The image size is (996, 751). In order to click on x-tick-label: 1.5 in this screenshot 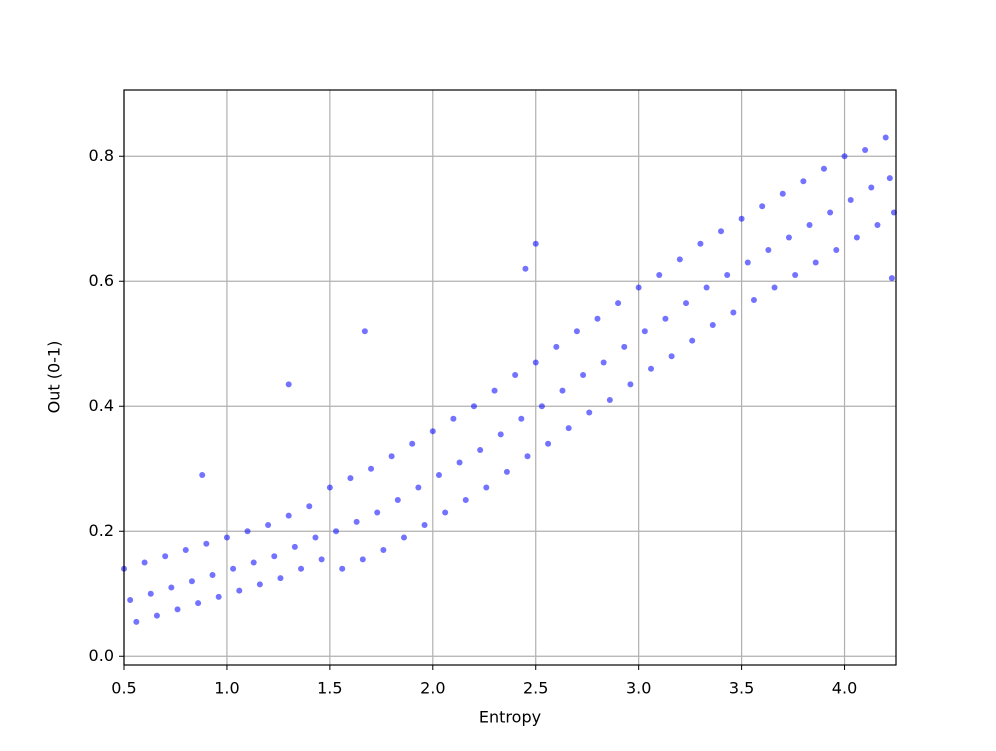, I will do `click(329, 688)`.